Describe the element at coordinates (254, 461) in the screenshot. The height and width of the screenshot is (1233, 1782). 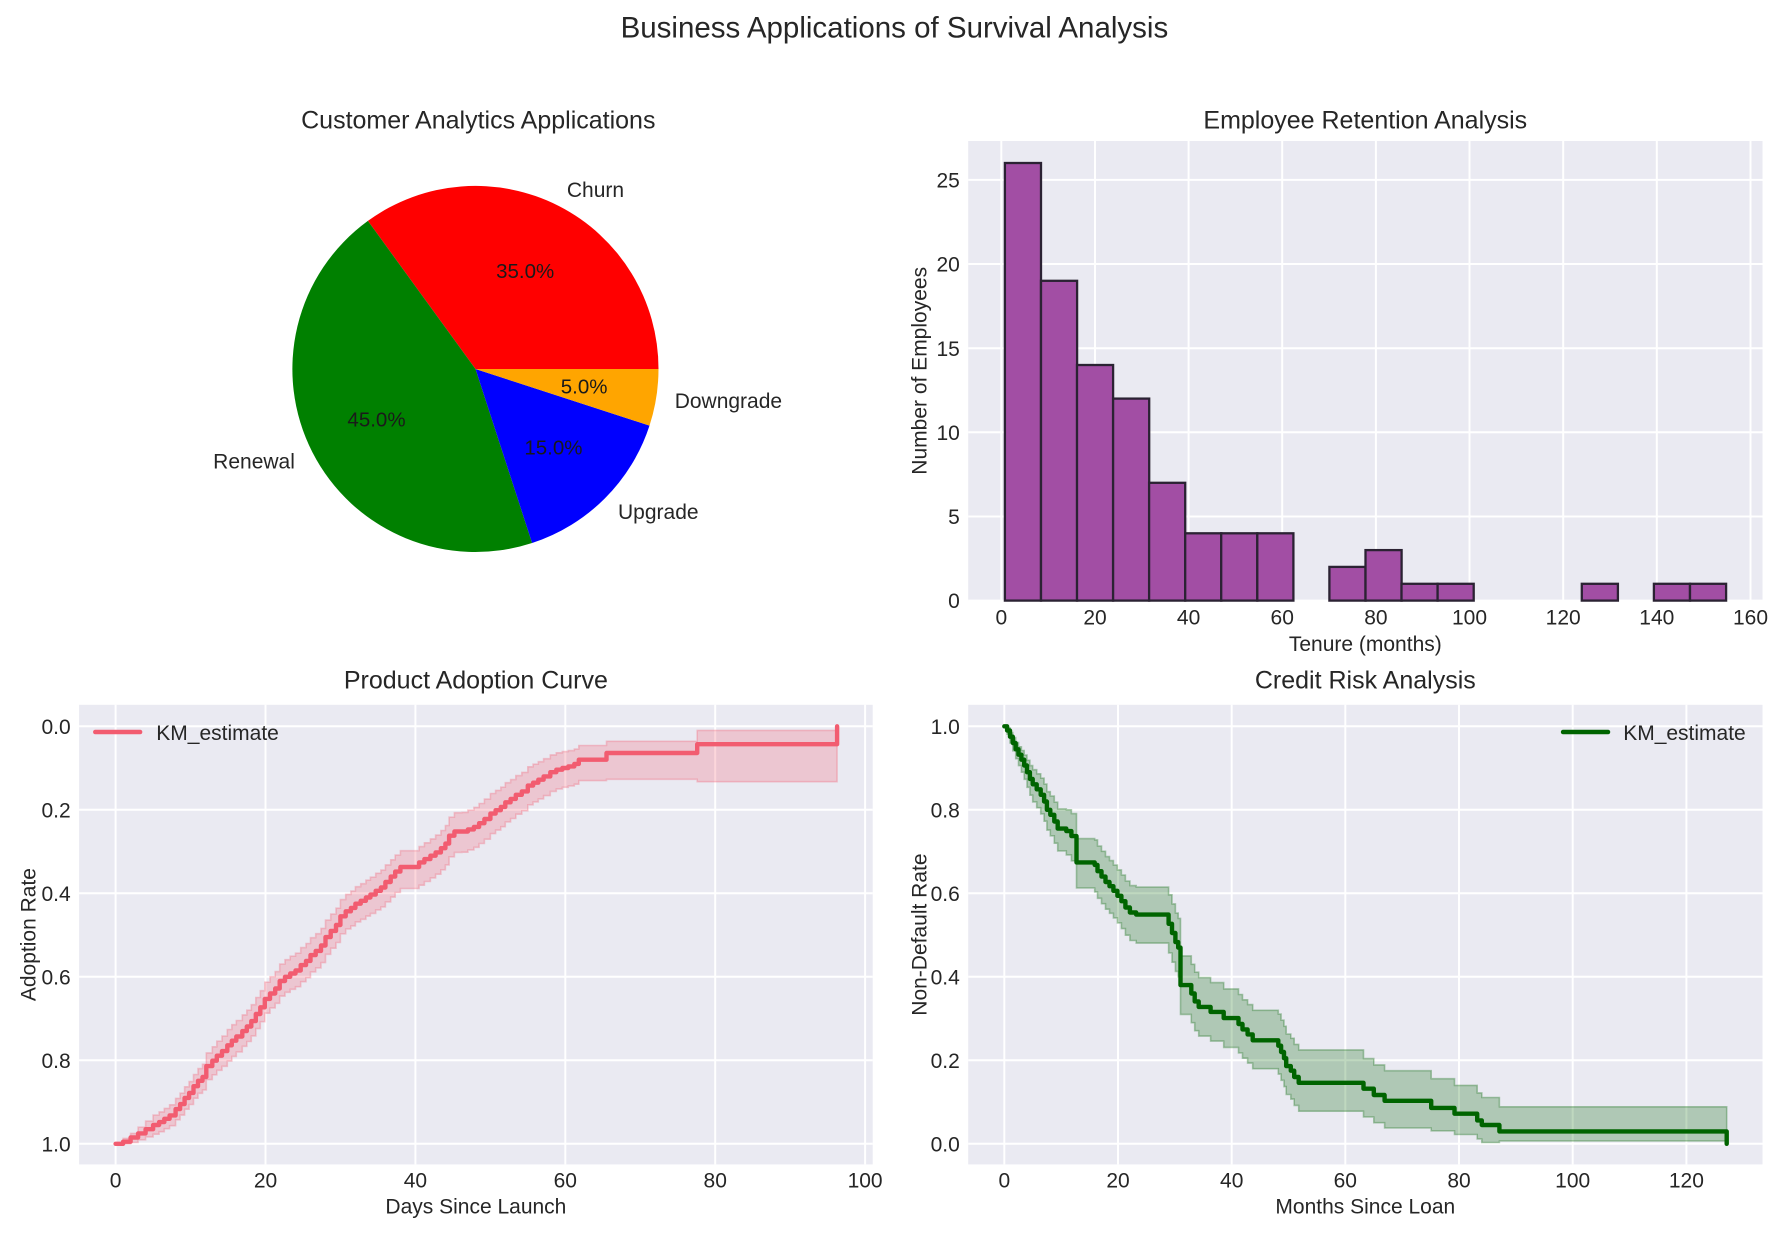
I see `svg-text: Renewal` at that location.